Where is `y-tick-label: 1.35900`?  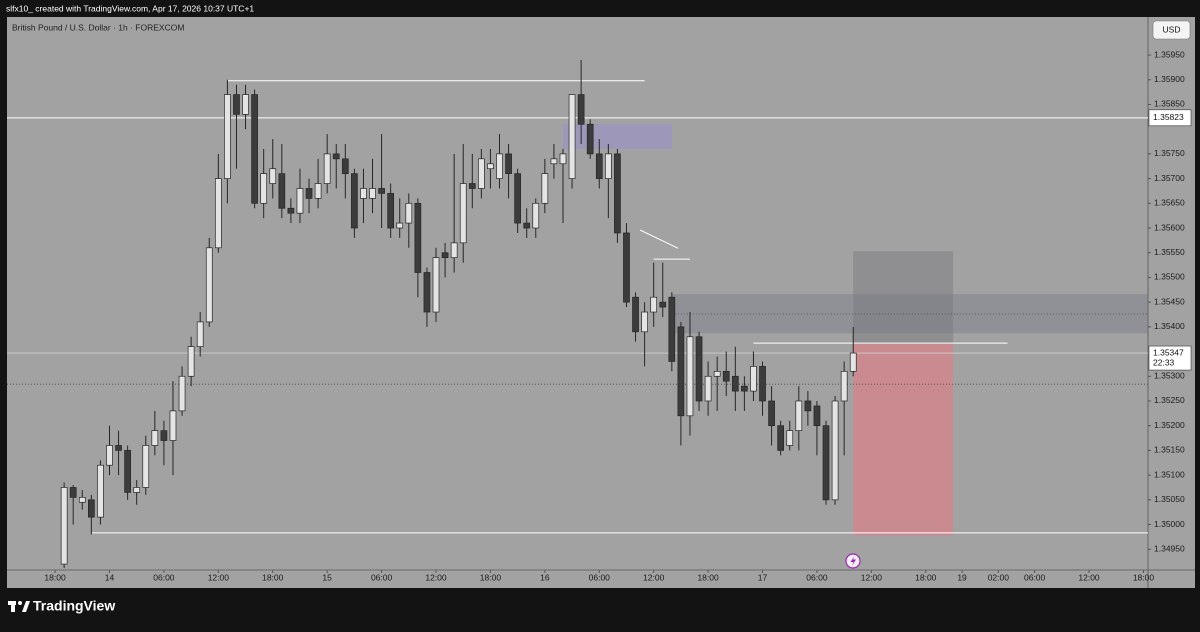
y-tick-label: 1.35900 is located at coordinates (1169, 79).